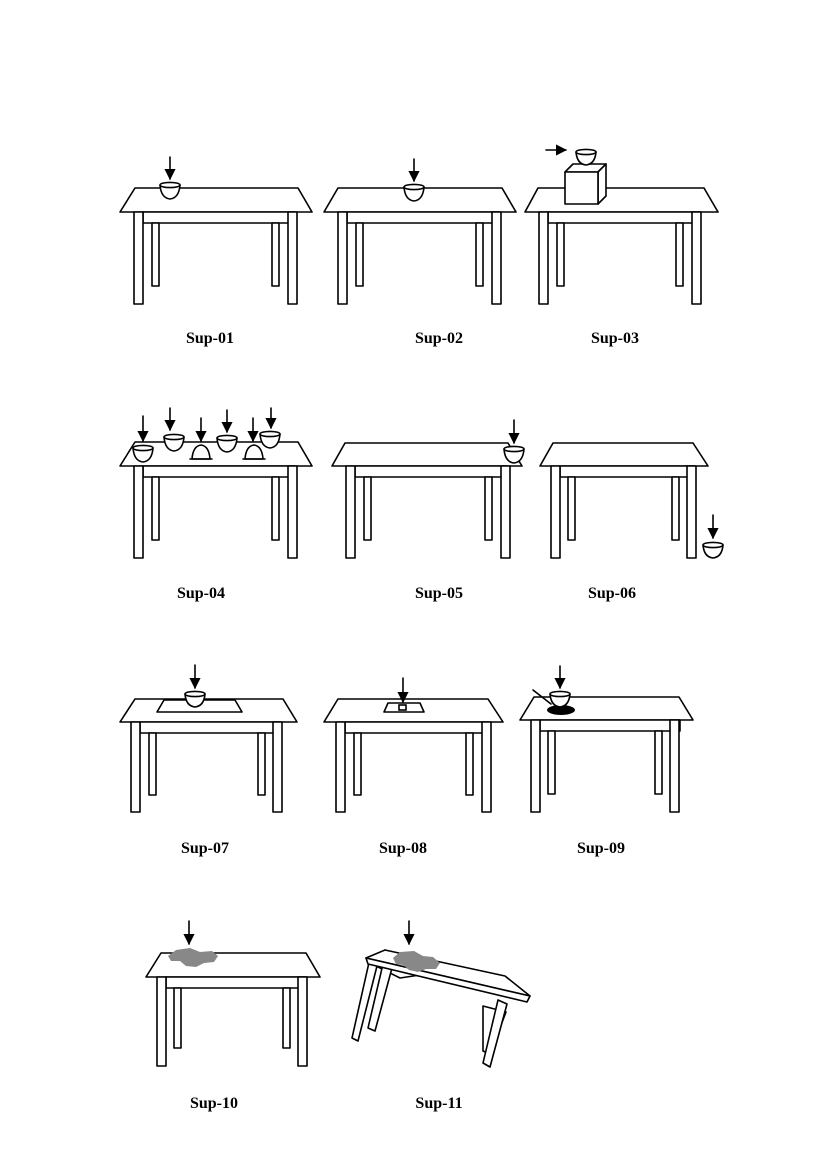 This screenshot has width=826, height=1169. Describe the element at coordinates (585, 184) in the screenshot. I see `box-icon` at that location.